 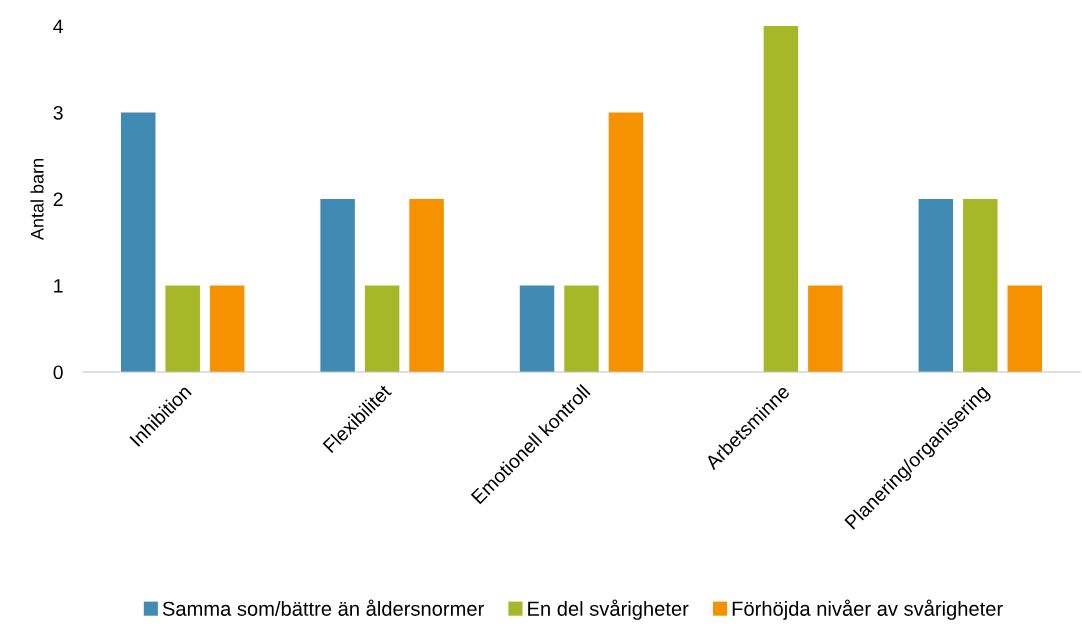 What do you see at coordinates (58, 286) in the screenshot?
I see `y-tick-label: 1` at bounding box center [58, 286].